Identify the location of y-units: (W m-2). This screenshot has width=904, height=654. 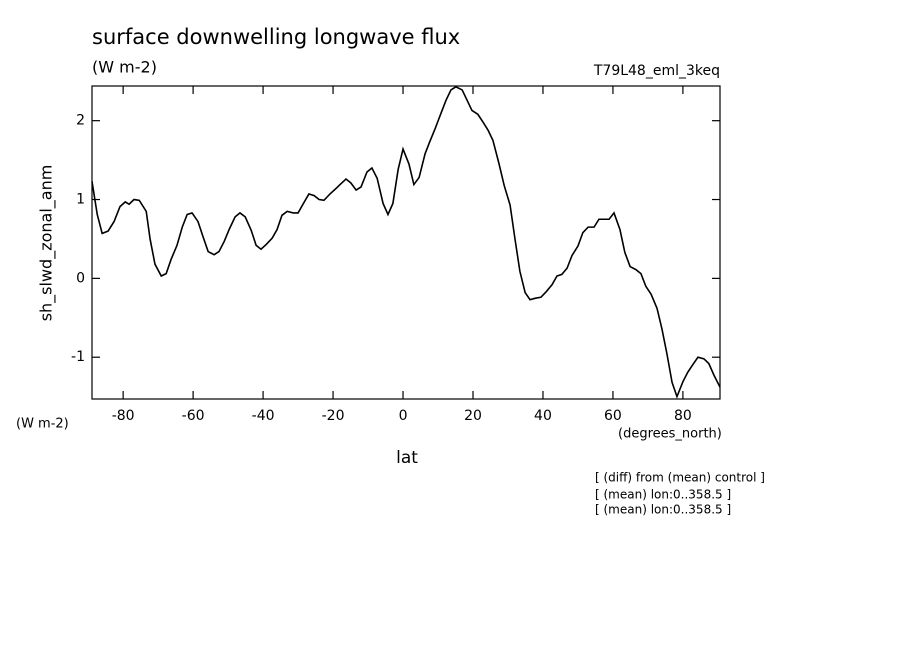
(42, 424).